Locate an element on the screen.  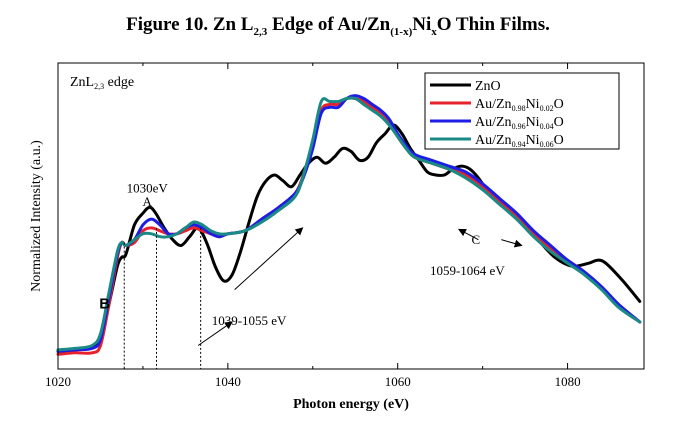
annotation-c-letter: C is located at coordinates (476, 239).